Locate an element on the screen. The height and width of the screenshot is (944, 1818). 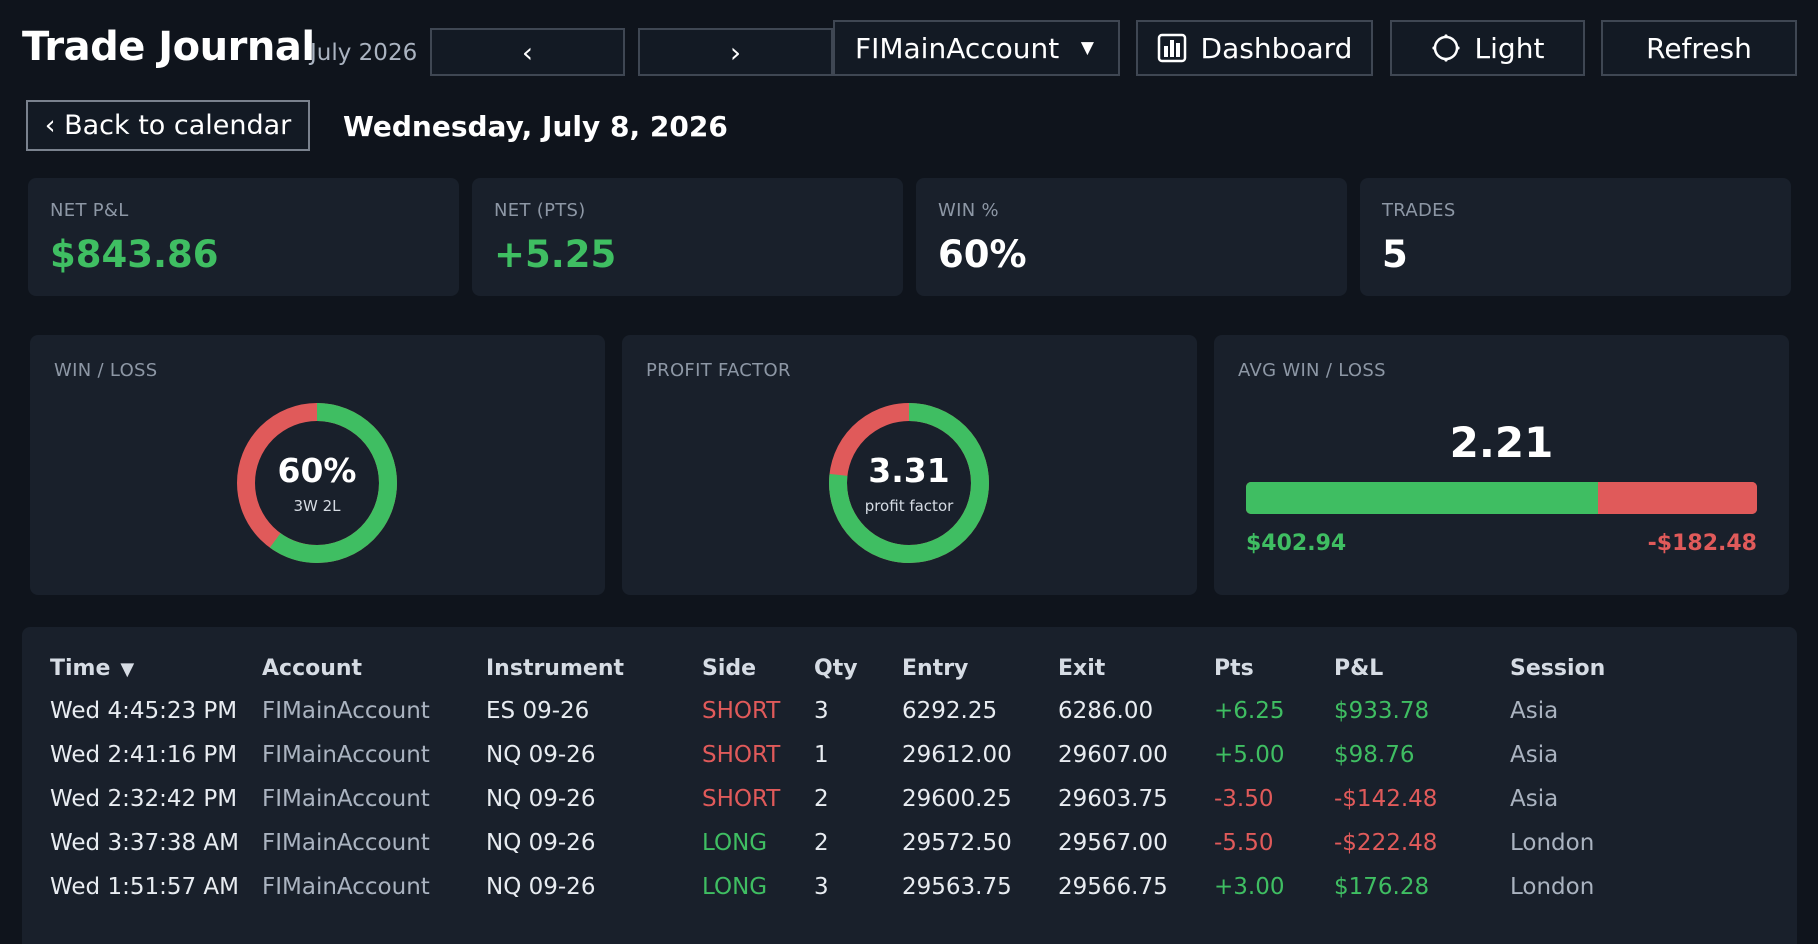
card-label: AVG WIN / LOSS is located at coordinates (1312, 370).